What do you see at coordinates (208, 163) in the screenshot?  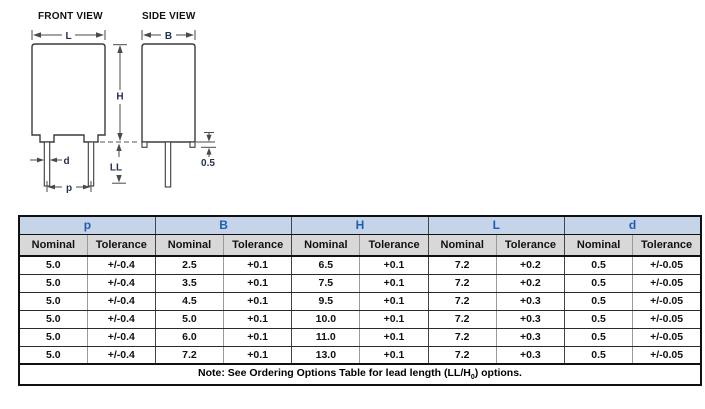 I see `dim-label-standoff: 0.5` at bounding box center [208, 163].